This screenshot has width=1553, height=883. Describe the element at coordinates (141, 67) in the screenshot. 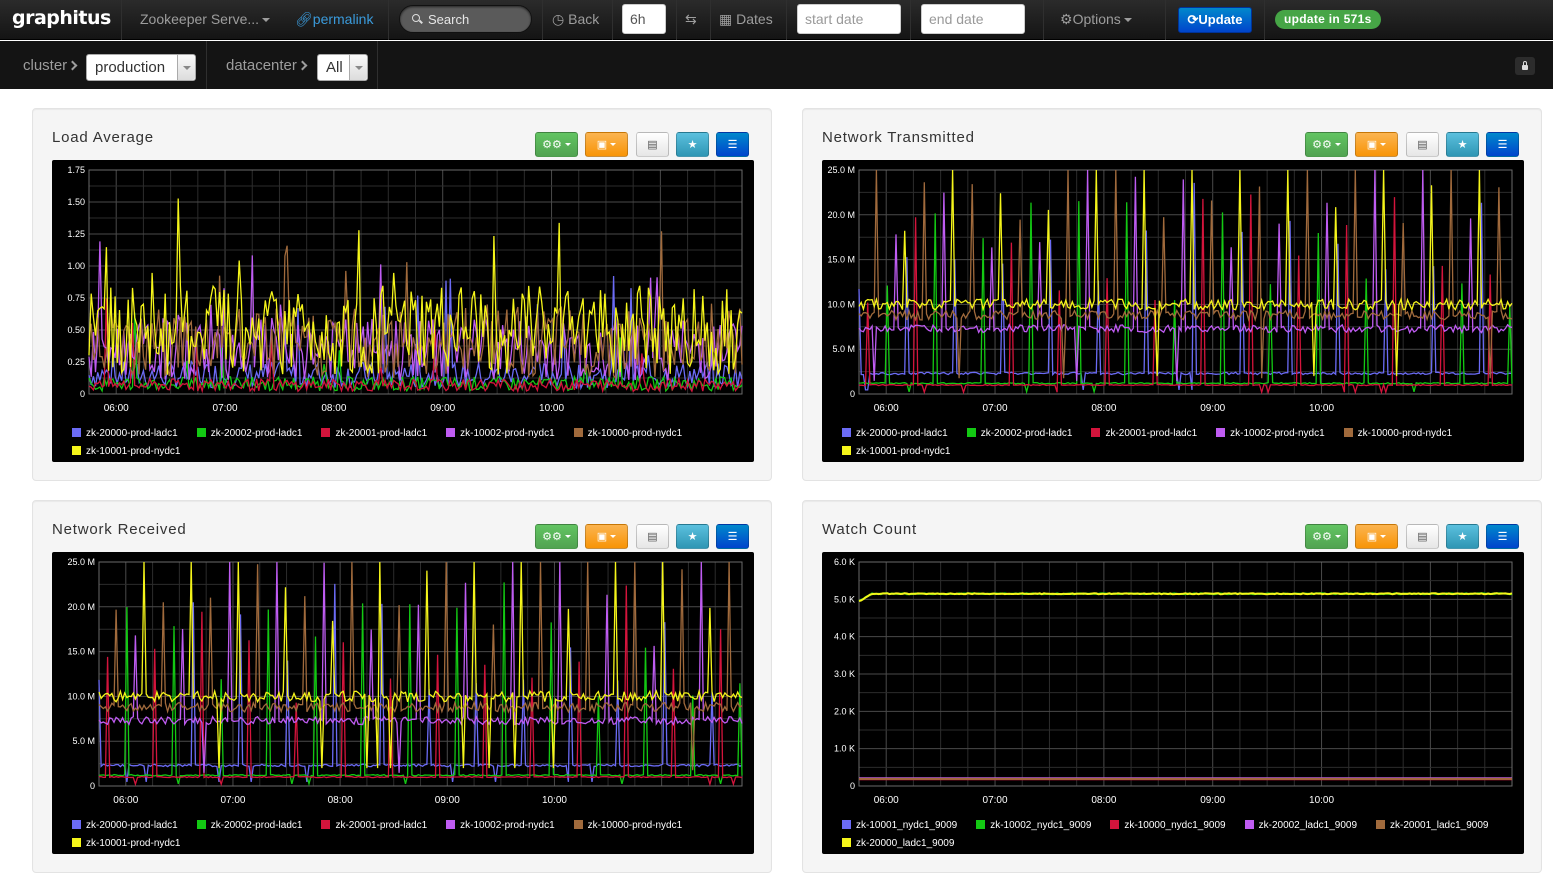

I see `cluster-select: production` at that location.